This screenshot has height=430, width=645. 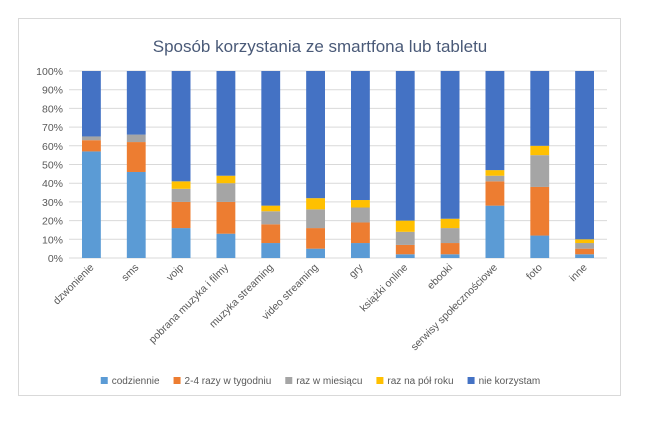 I want to click on y-tick-label: 10%, so click(x=52, y=240).